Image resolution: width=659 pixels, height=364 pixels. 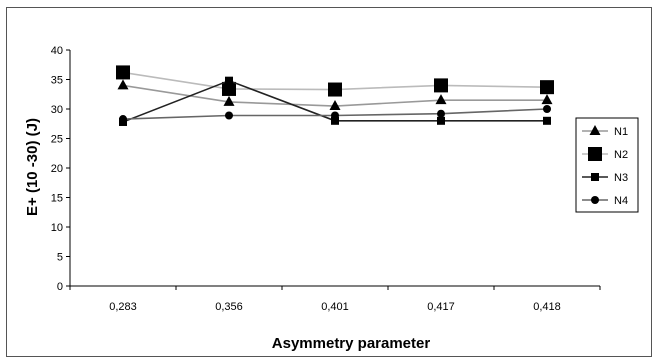 What do you see at coordinates (57, 110) in the screenshot?
I see `y-tick-label: 30` at bounding box center [57, 110].